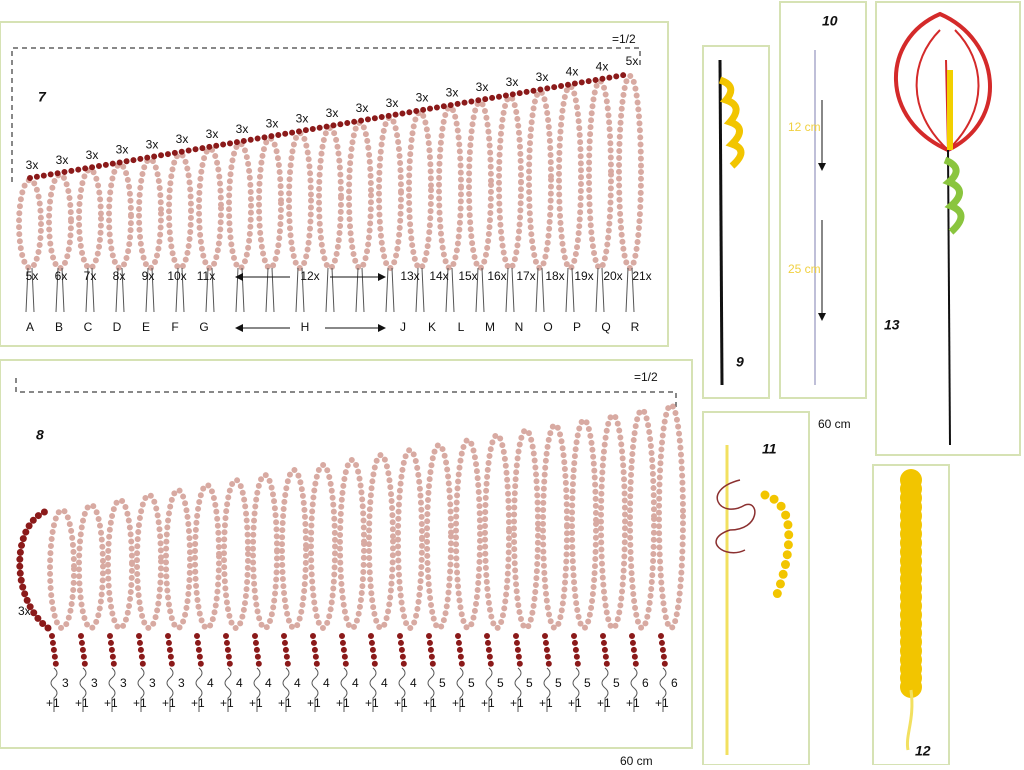  What do you see at coordinates (432, 327) in the screenshot?
I see `loop-letter: K` at bounding box center [432, 327].